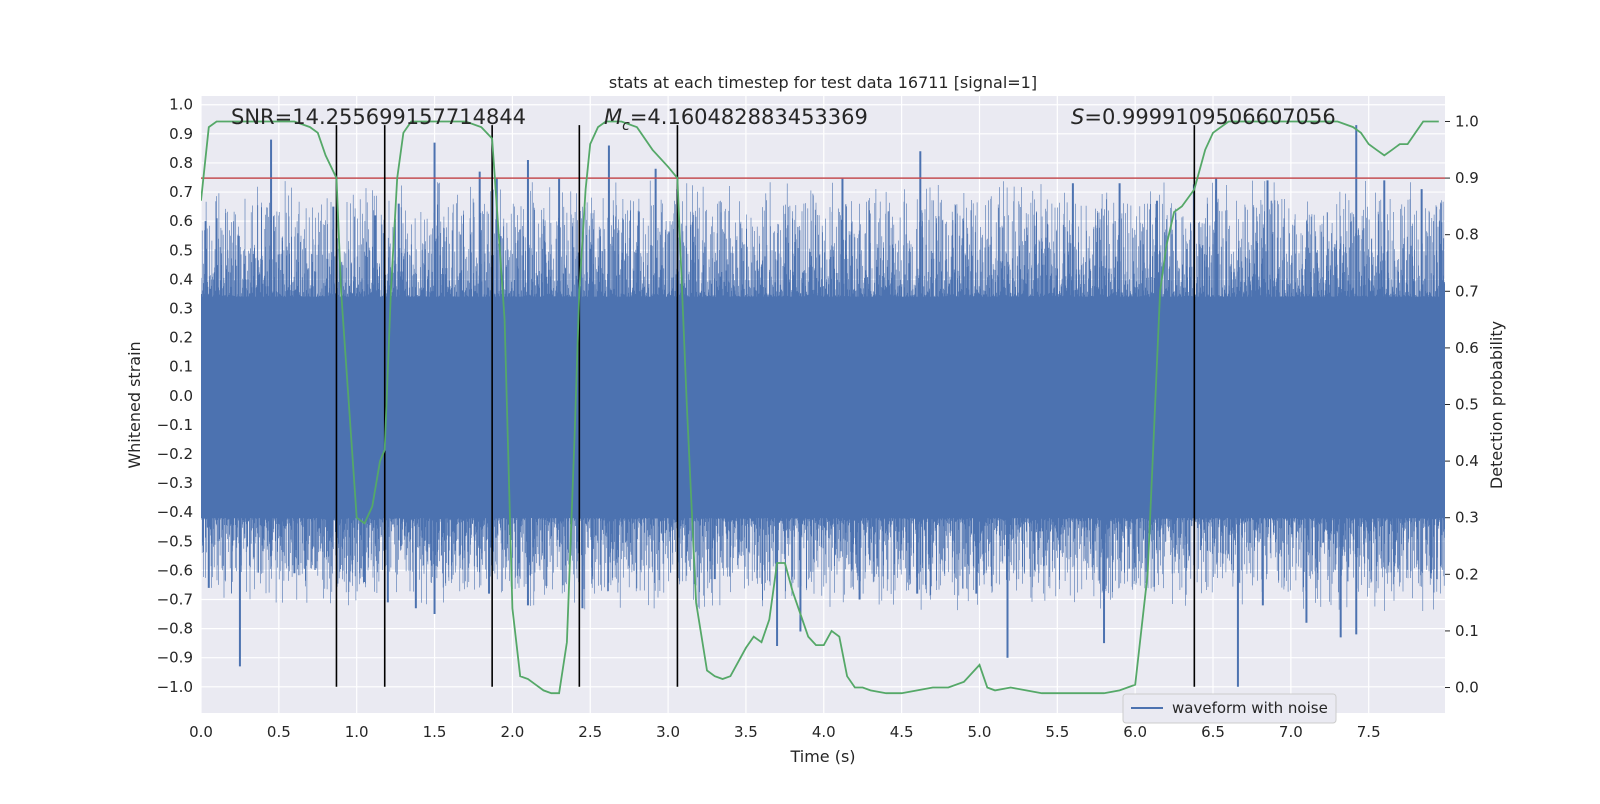 The image size is (1600, 804). Describe the element at coordinates (1369, 732) in the screenshot. I see `x-tick-label: 7.5` at that location.